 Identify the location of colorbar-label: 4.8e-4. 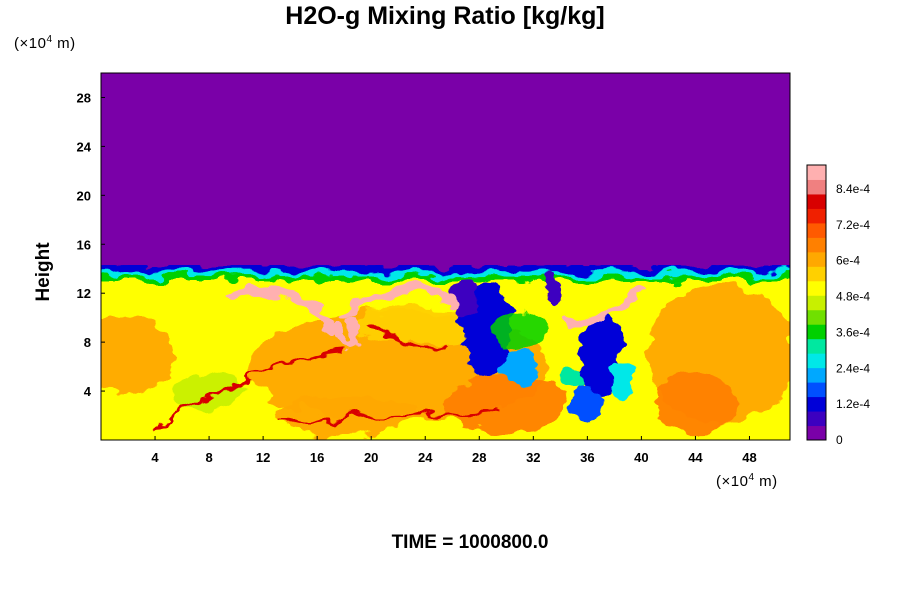
(853, 297).